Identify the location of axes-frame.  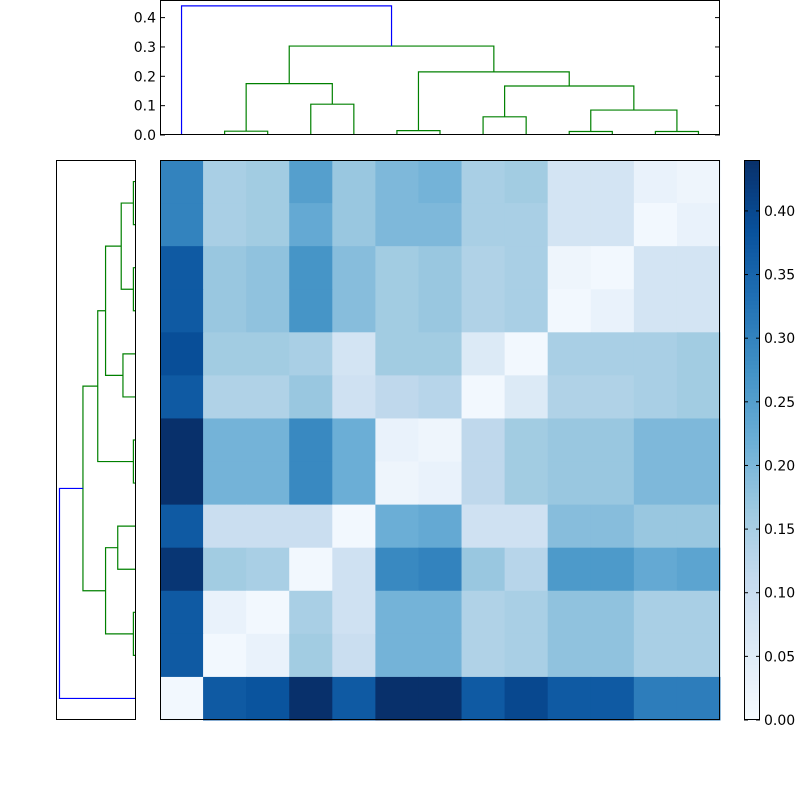
(96, 440).